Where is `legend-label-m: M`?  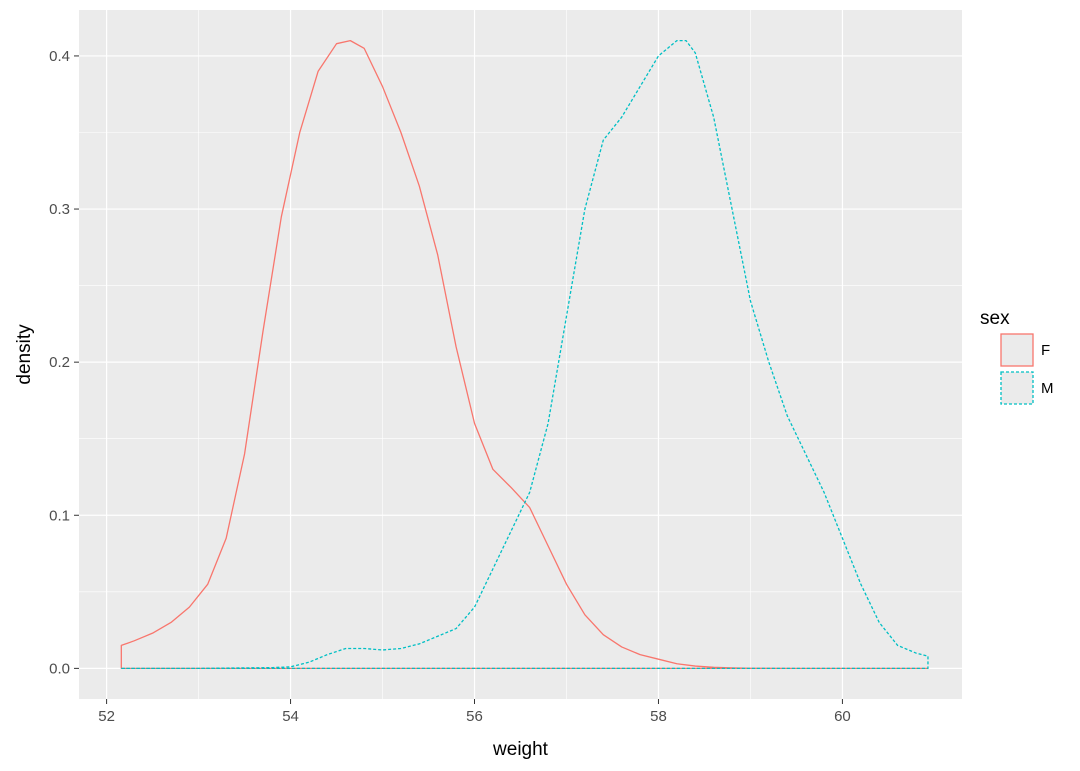
legend-label-m: M is located at coordinates (1047, 388).